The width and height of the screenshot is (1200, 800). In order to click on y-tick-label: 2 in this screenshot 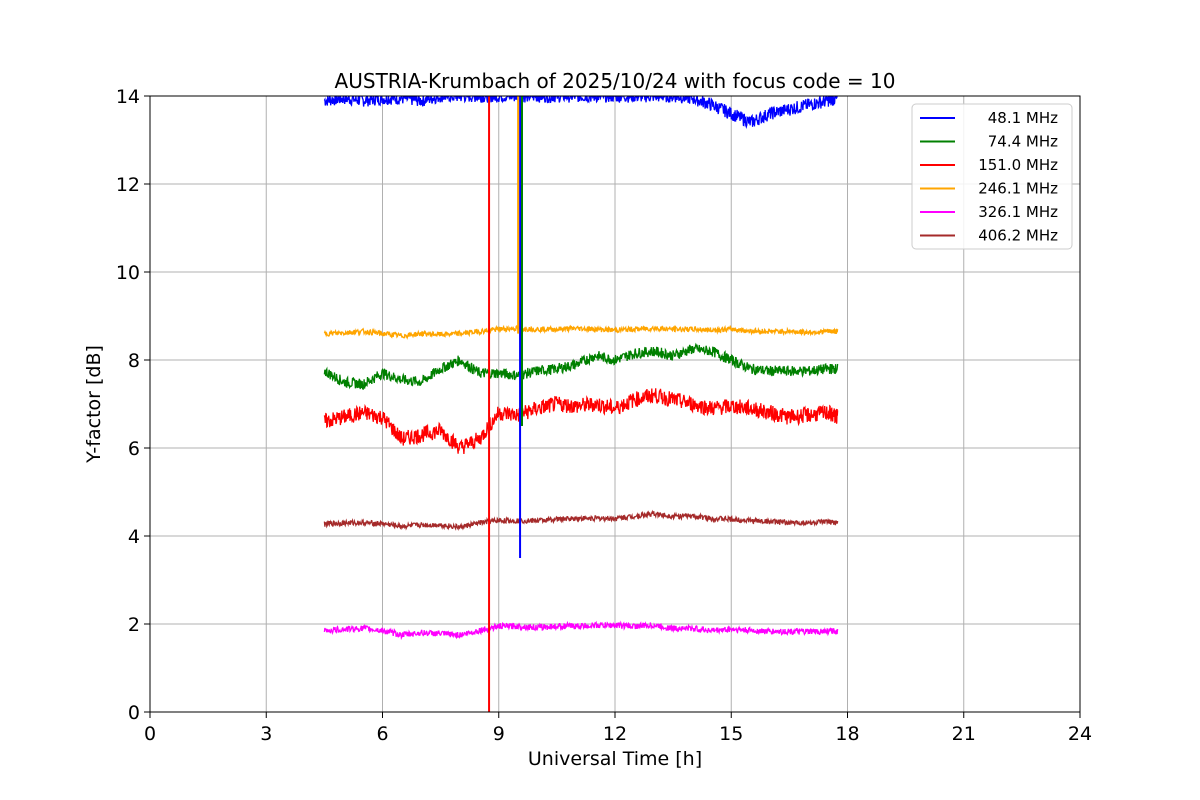, I will do `click(134, 625)`.